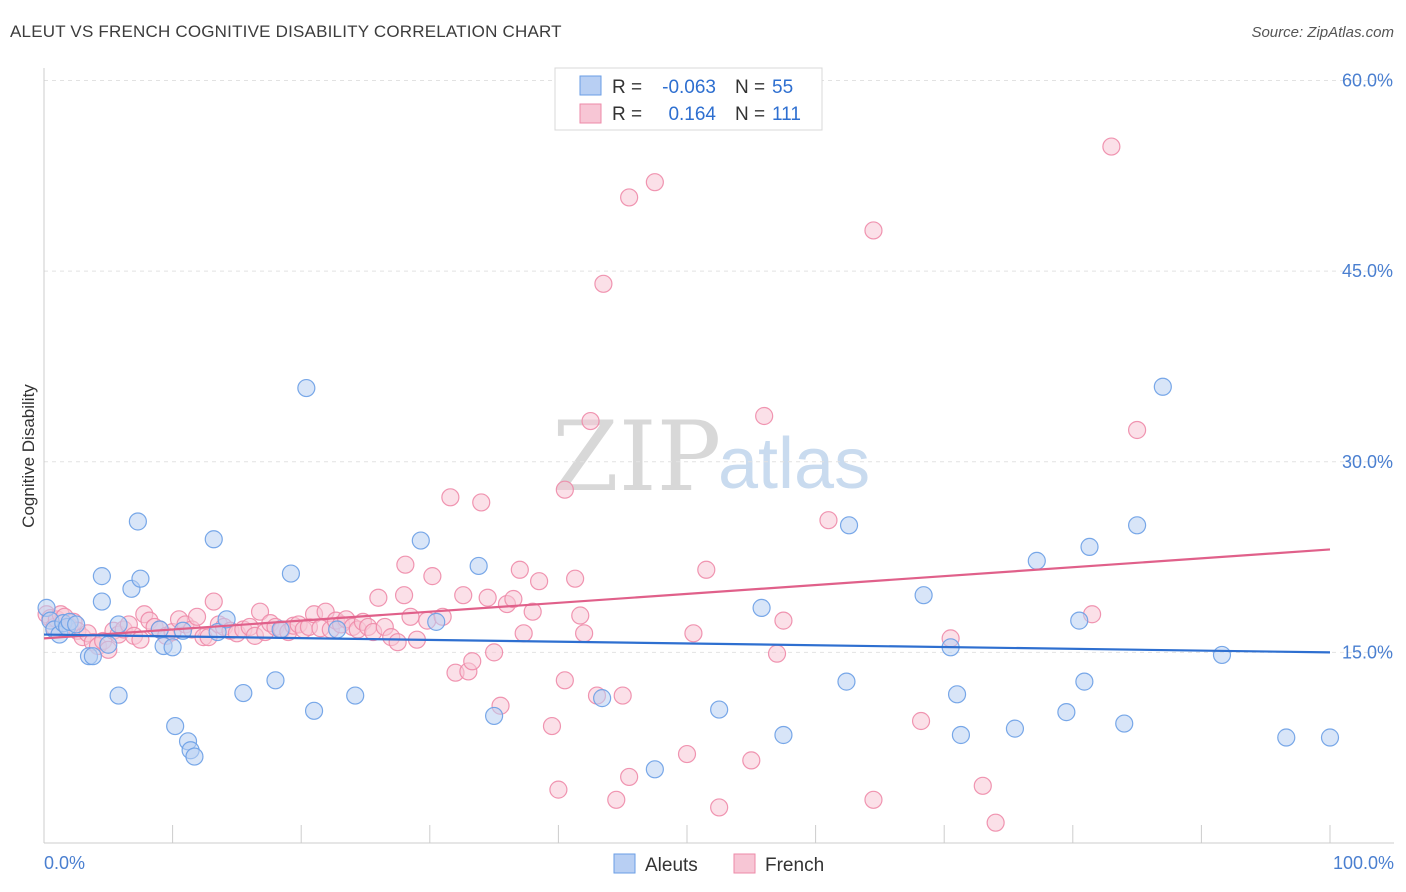 The image size is (1406, 892). What do you see at coordinates (1367, 271) in the screenshot?
I see `y-tick-label: 45.0%` at bounding box center [1367, 271].